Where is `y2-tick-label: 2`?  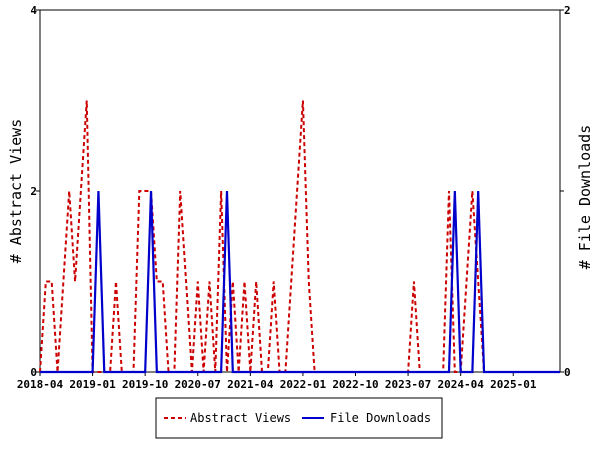 y2-tick-label: 2 is located at coordinates (567, 10).